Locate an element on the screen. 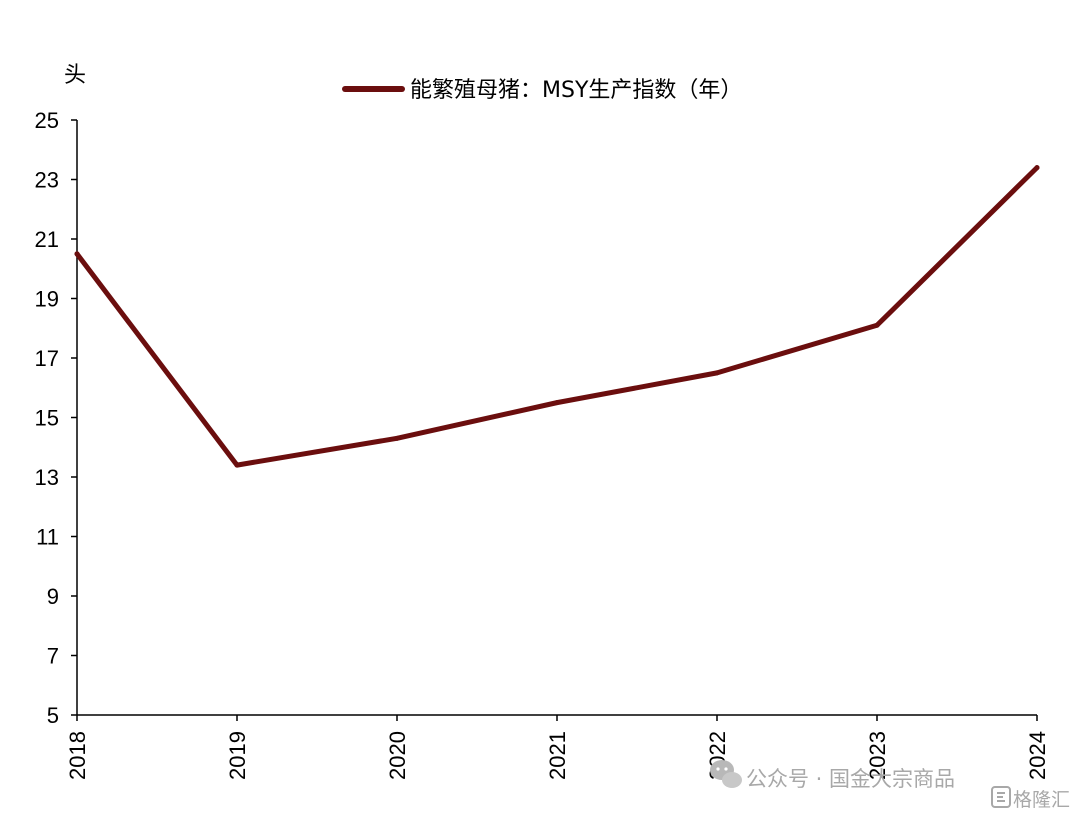 This screenshot has width=1080, height=817. y-axis-ticks: 5 7 9 11 13 15 17 19 21 23 25 is located at coordinates (56, 418).